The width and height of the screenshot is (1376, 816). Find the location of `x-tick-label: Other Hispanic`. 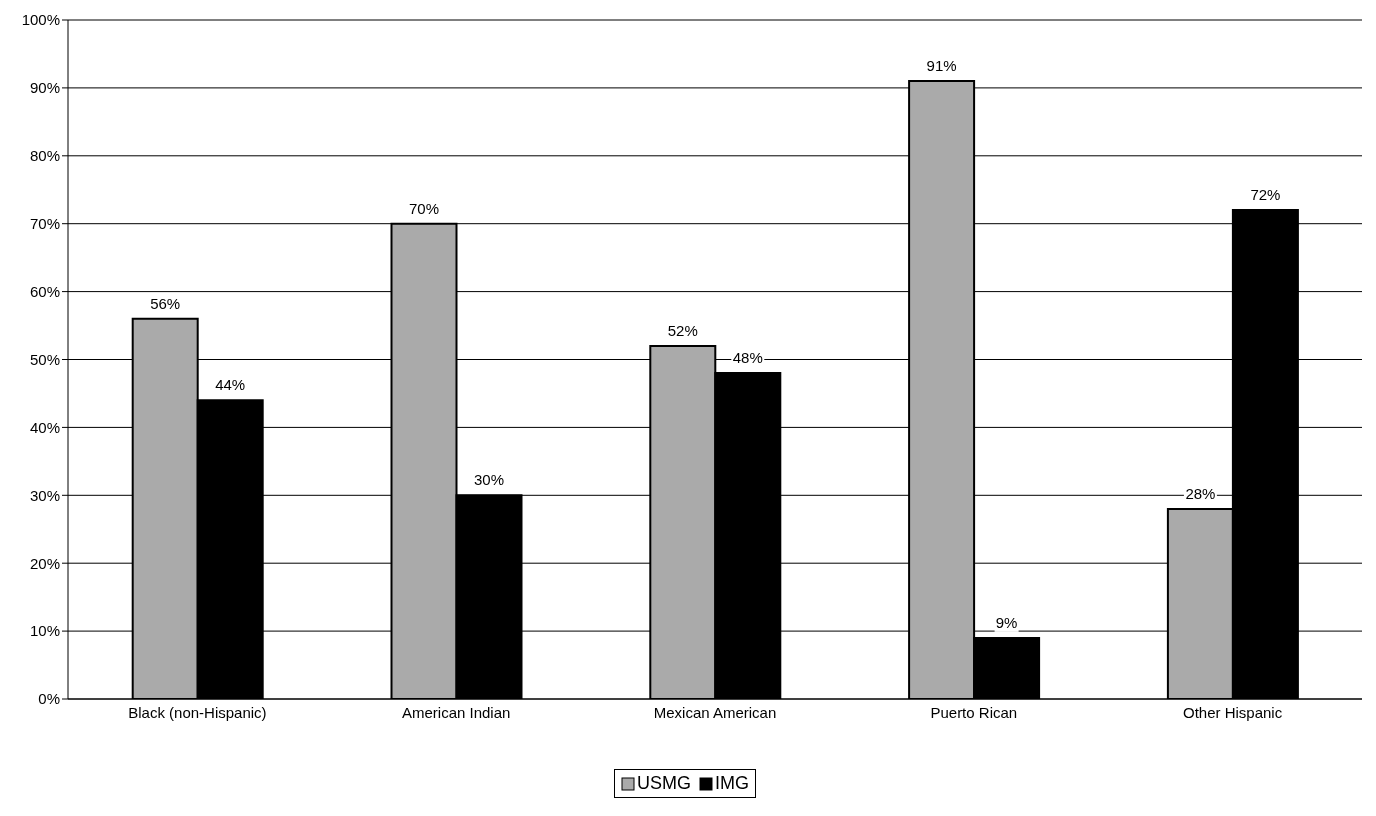

x-tick-label: Other Hispanic is located at coordinates (1232, 712).